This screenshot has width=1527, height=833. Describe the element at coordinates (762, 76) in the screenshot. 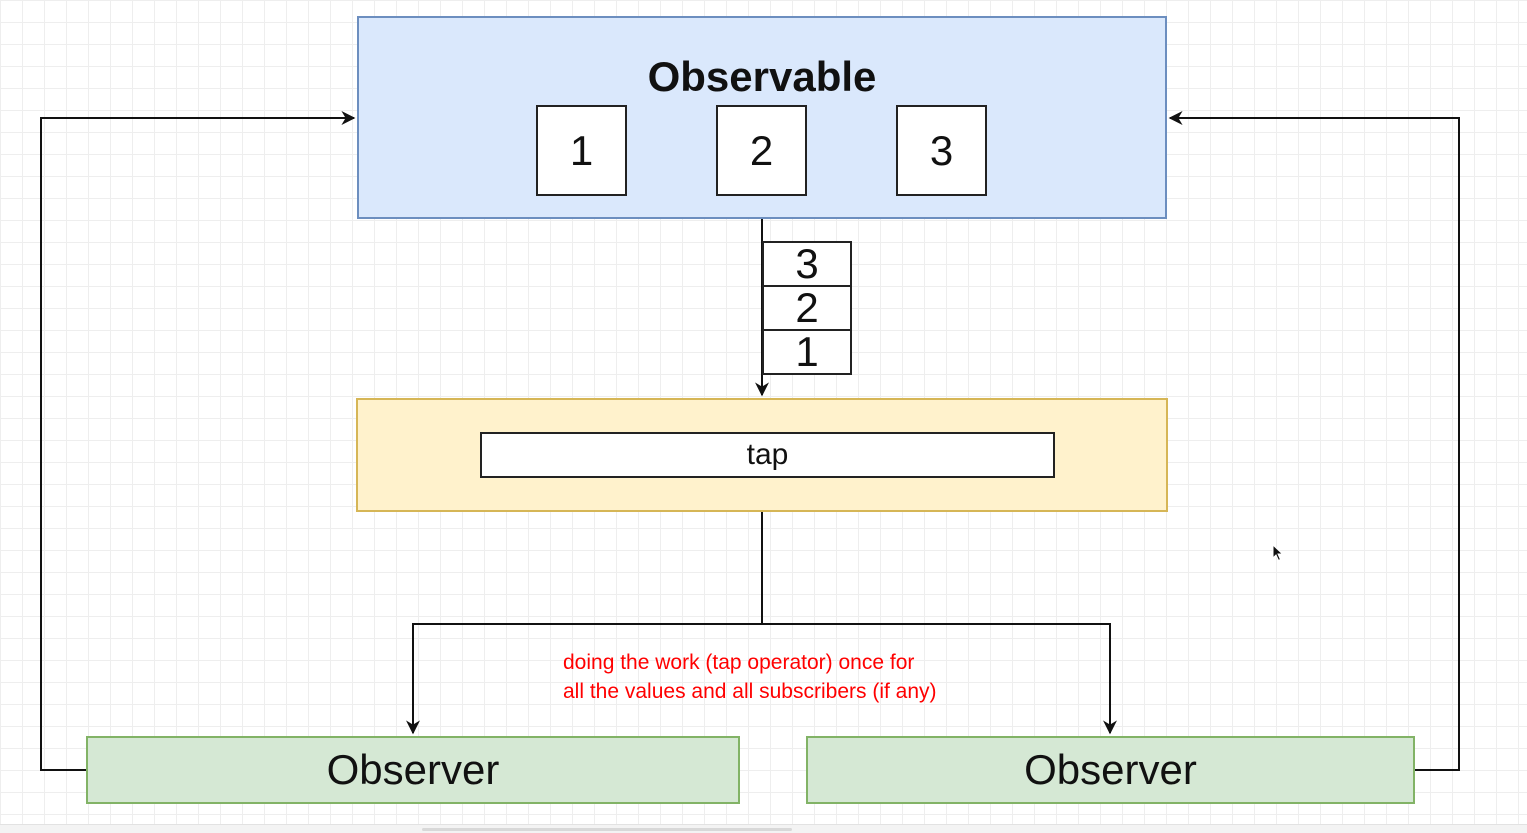

I see `observable-title: Observable` at that location.